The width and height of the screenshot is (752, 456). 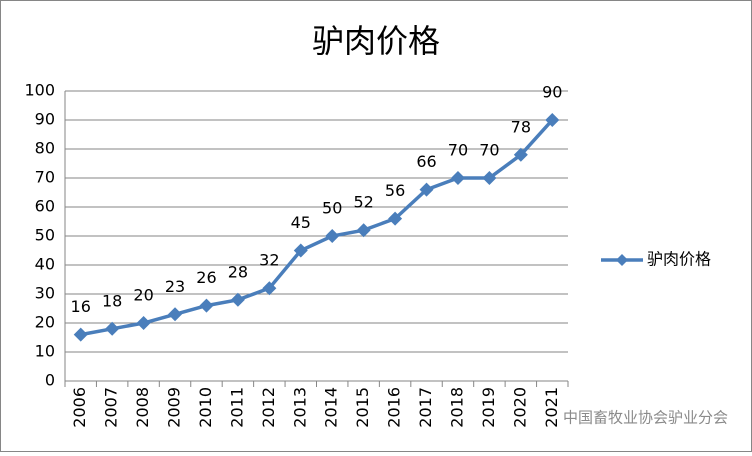 I want to click on data-label: 45, so click(x=301, y=222).